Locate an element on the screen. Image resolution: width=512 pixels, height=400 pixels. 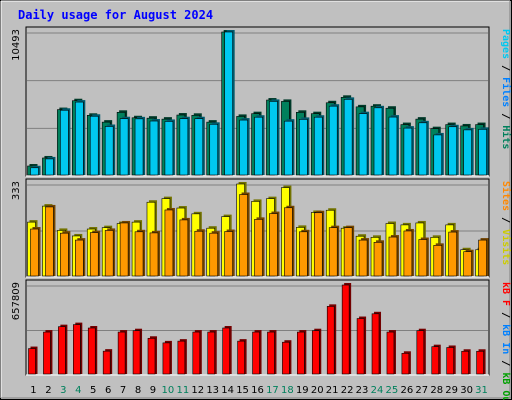
day-label: 13 is located at coordinates (212, 390).